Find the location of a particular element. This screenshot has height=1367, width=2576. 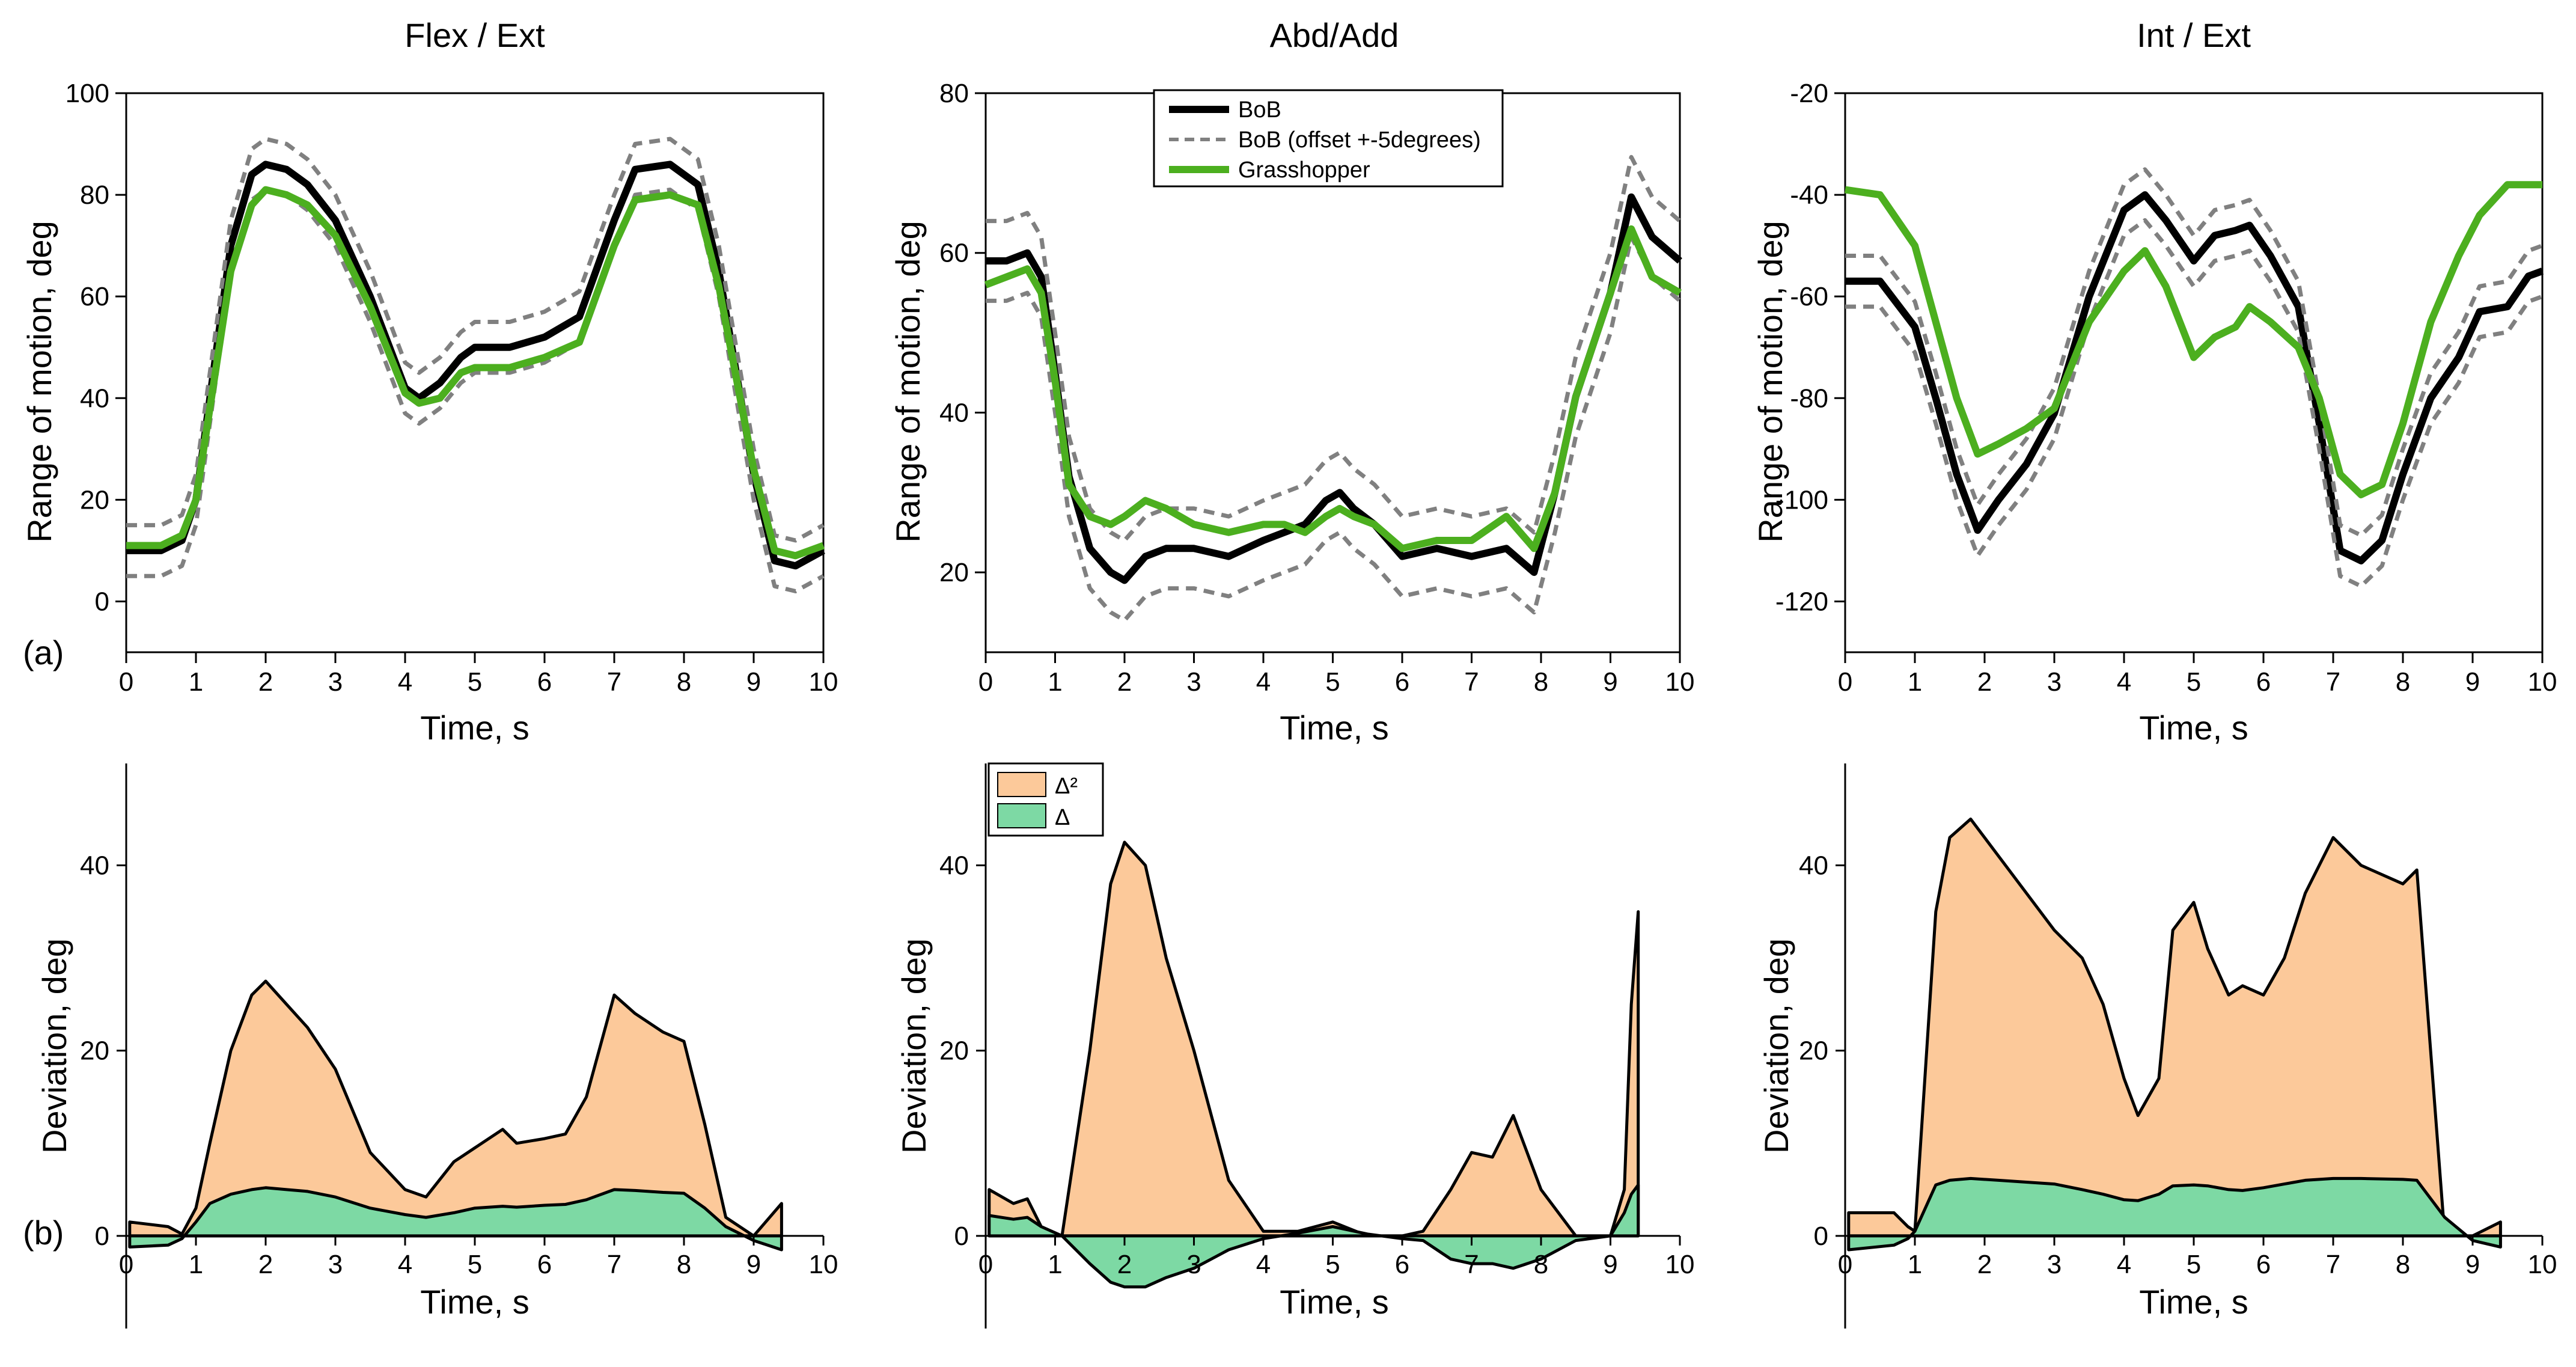

panel-label-b: (b) is located at coordinates (43, 1233).